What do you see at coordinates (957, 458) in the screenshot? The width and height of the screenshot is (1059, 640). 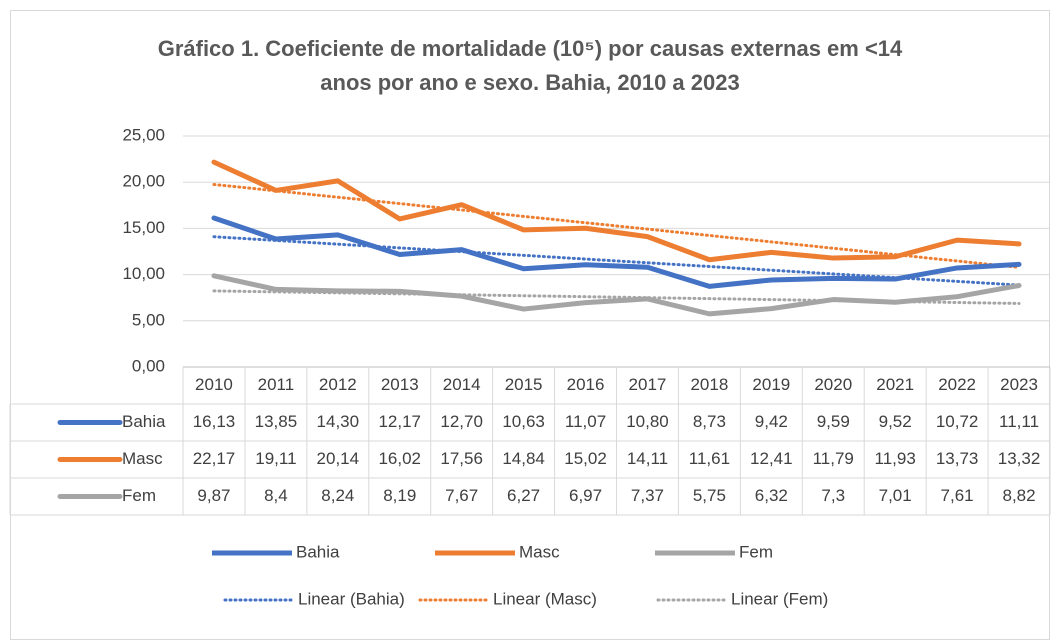 I see `table-cell: 13,73` at bounding box center [957, 458].